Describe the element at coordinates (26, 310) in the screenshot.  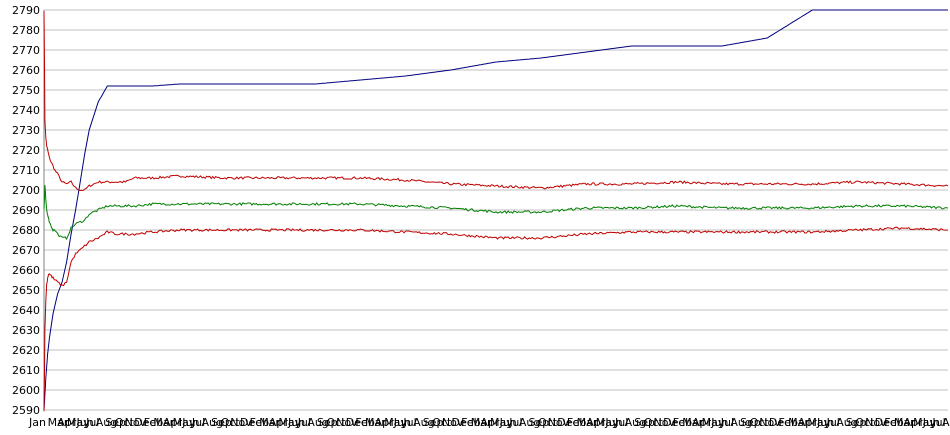
I see `y-tick-label: 2640` at that location.